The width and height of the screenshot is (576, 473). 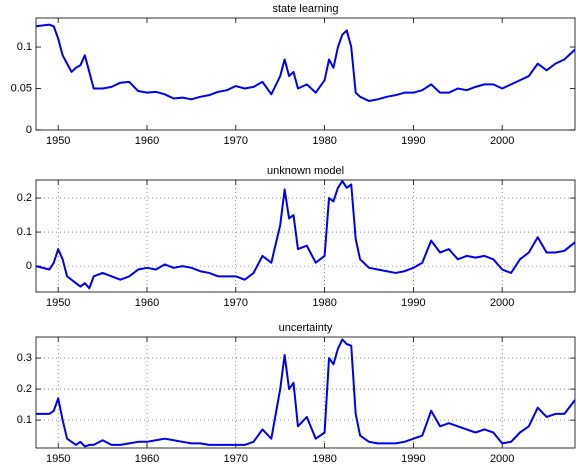 I want to click on panel-title: unknown model, so click(x=305, y=171).